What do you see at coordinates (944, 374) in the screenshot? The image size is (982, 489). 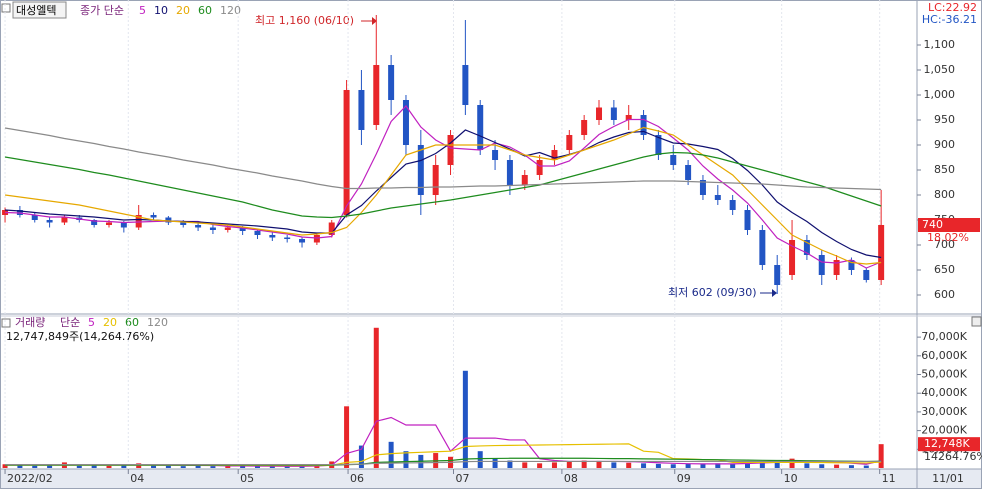 I see `y-tick-label: 50,000K` at bounding box center [944, 374].